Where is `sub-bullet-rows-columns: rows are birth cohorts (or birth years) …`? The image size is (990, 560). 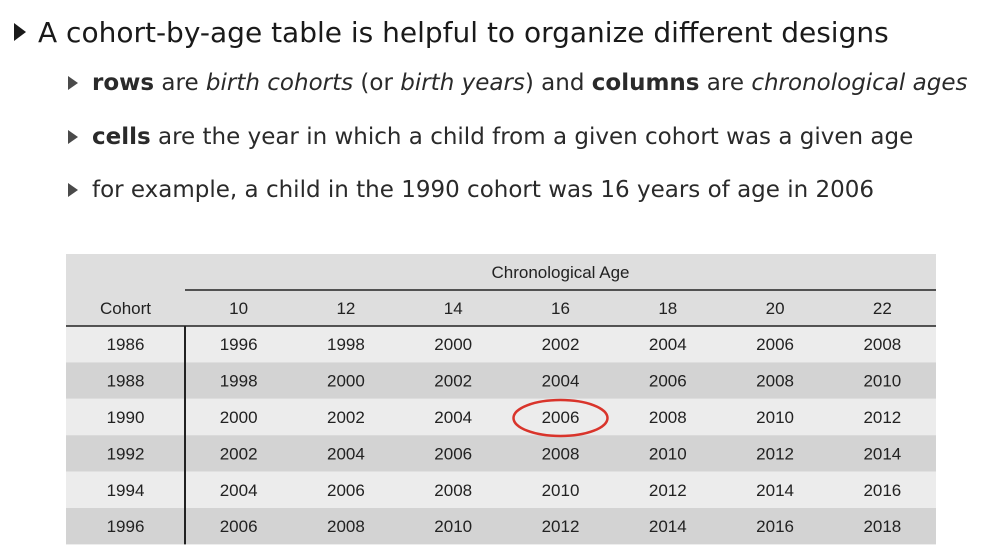 sub-bullet-rows-columns: rows are birth cohorts (or birth years) … is located at coordinates (517, 83).